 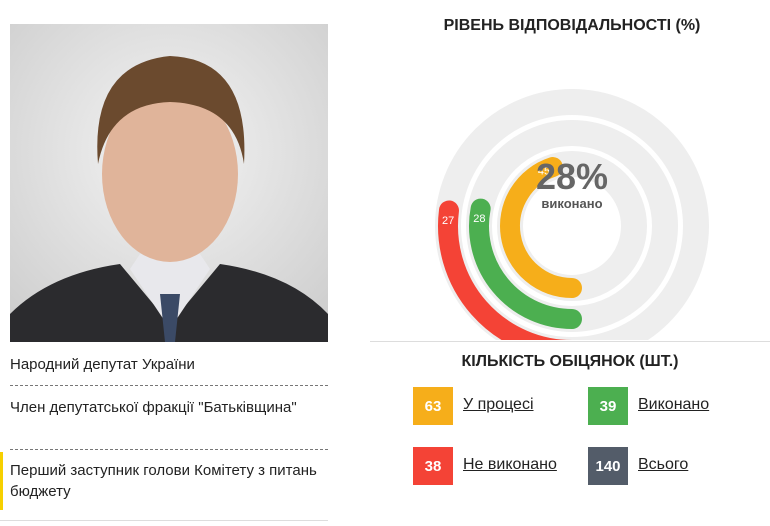 What do you see at coordinates (448, 221) in the screenshot?
I see `ring-label: 27` at bounding box center [448, 221].